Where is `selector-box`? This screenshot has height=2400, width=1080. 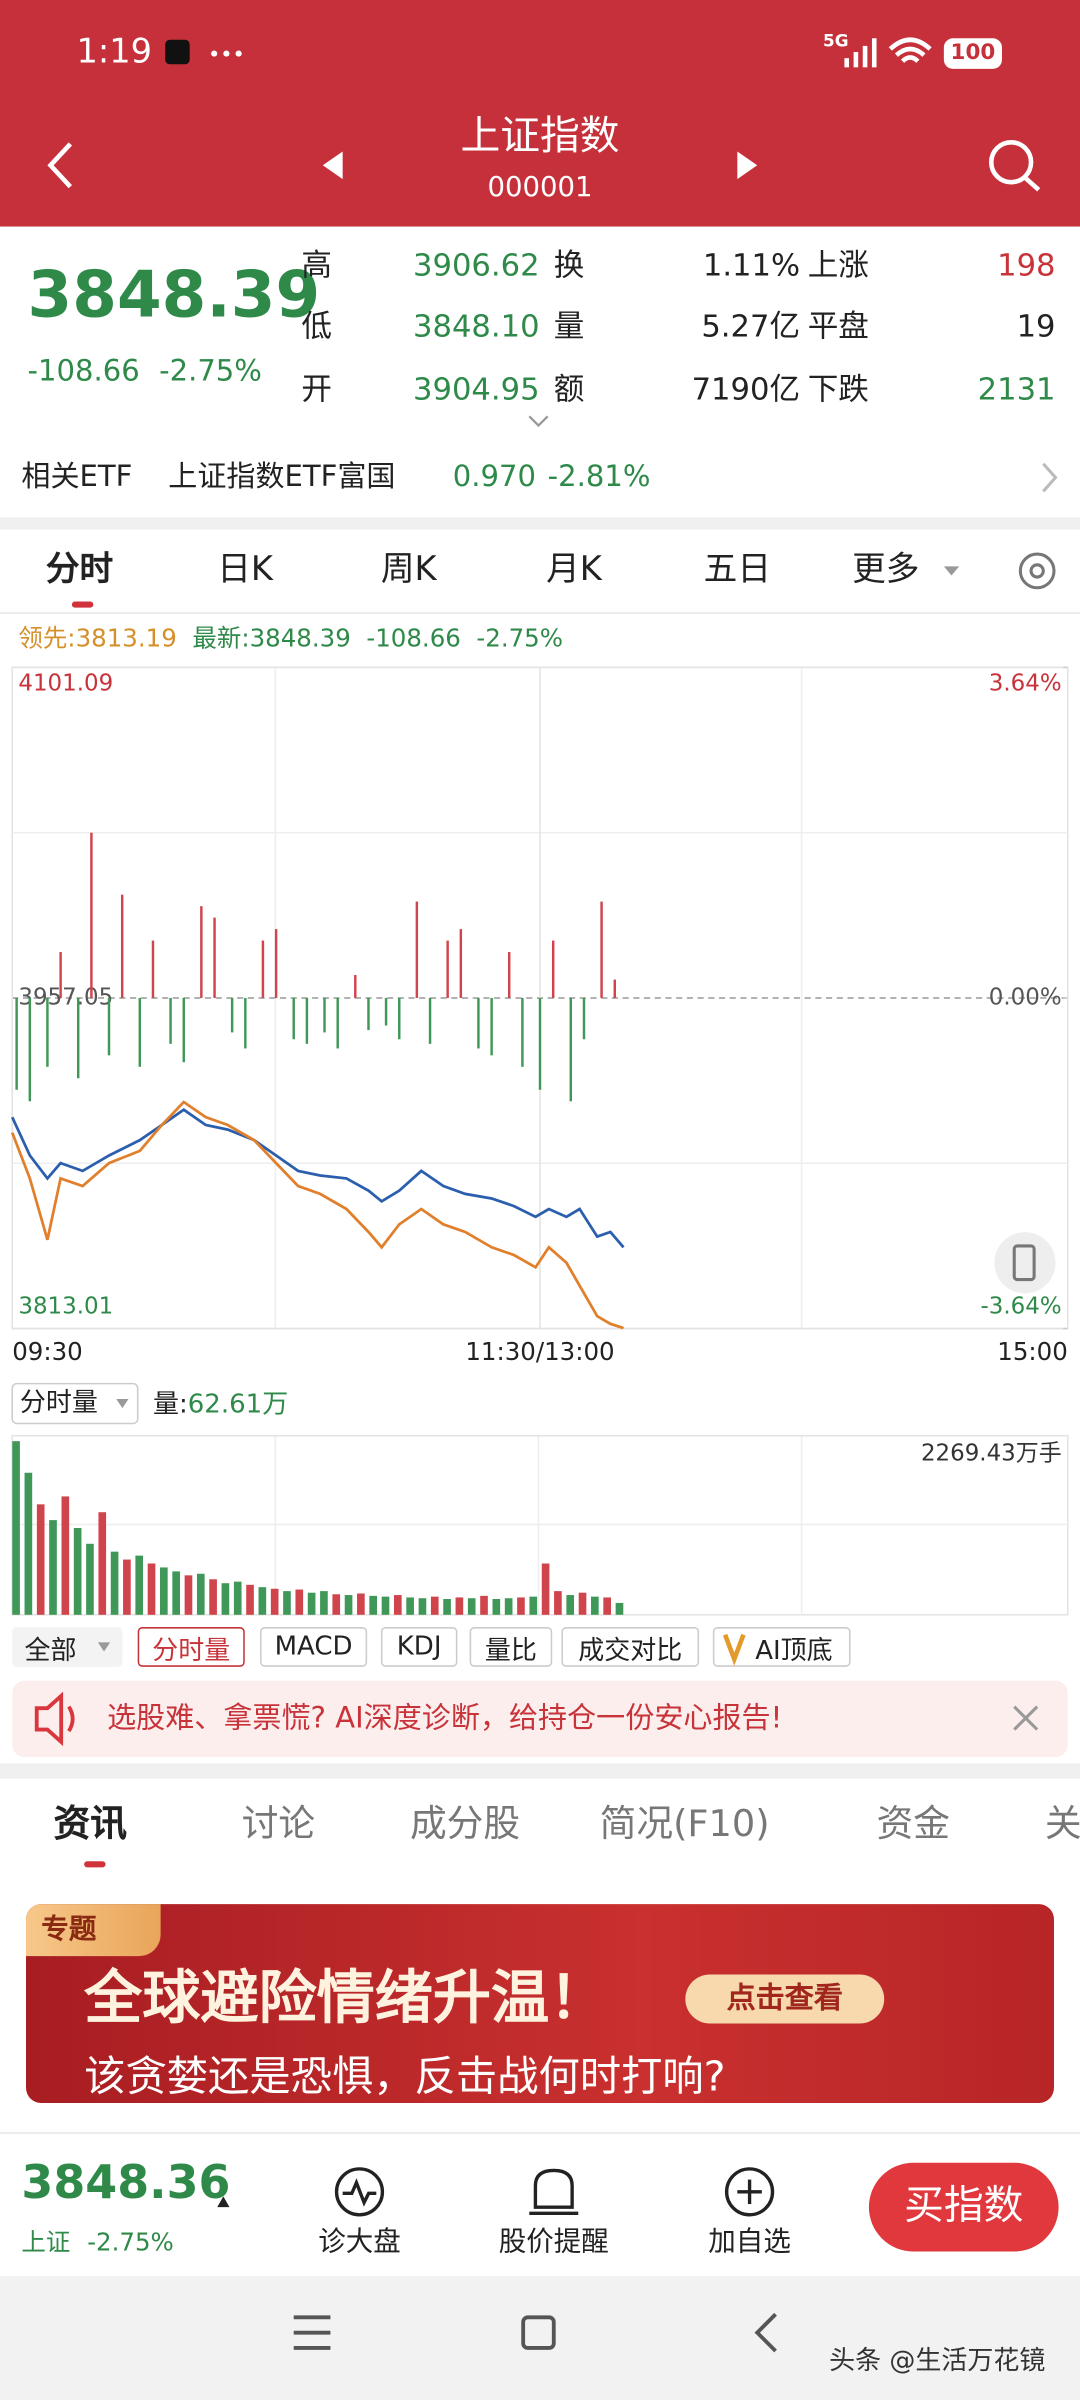
selector-box is located at coordinates (75, 1403).